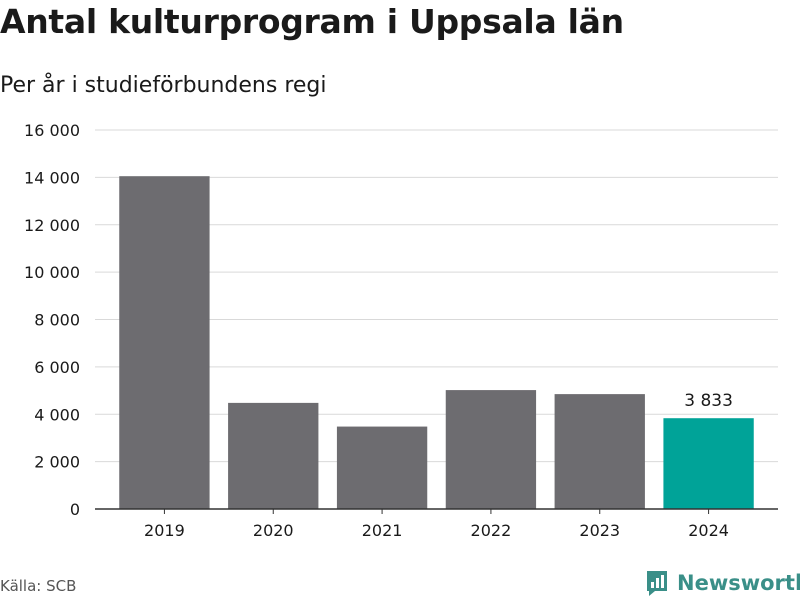  Describe the element at coordinates (75, 509) in the screenshot. I see `y-tick-label: 0` at that location.